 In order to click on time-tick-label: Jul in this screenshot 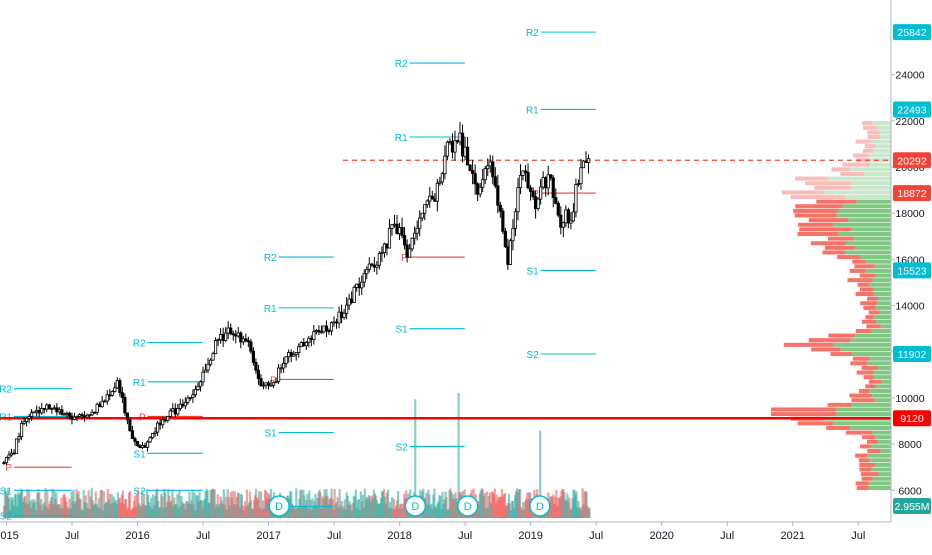, I will do `click(727, 536)`.